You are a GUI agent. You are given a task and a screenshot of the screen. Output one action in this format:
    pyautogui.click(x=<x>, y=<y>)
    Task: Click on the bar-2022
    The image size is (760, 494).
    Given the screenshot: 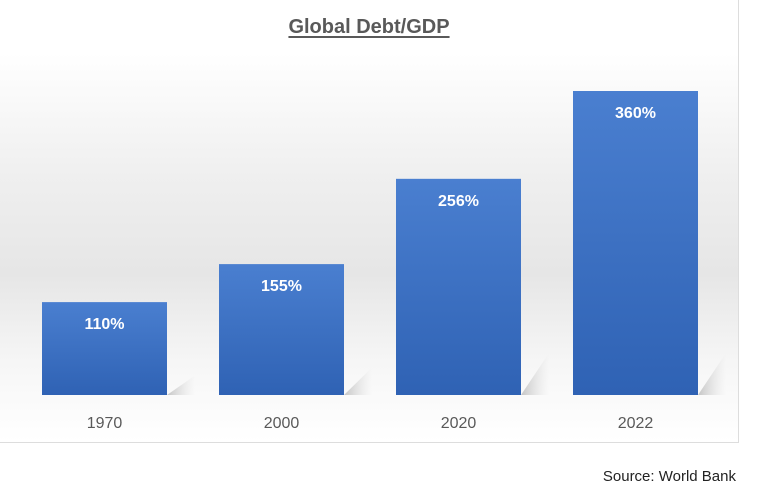 What is the action you would take?
    pyautogui.click(x=635, y=243)
    